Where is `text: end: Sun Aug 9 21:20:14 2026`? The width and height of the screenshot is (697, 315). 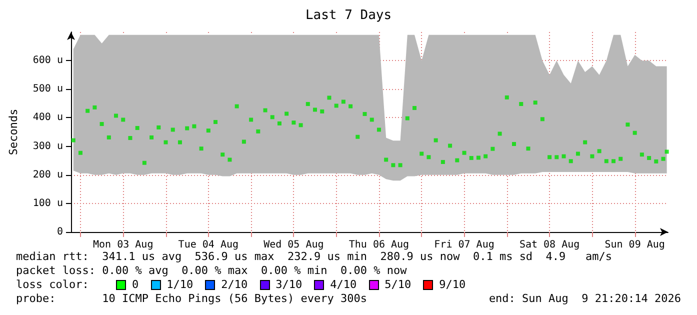 text: end: Sun Aug 9 21:20:14 2026 is located at coordinates (584, 299).